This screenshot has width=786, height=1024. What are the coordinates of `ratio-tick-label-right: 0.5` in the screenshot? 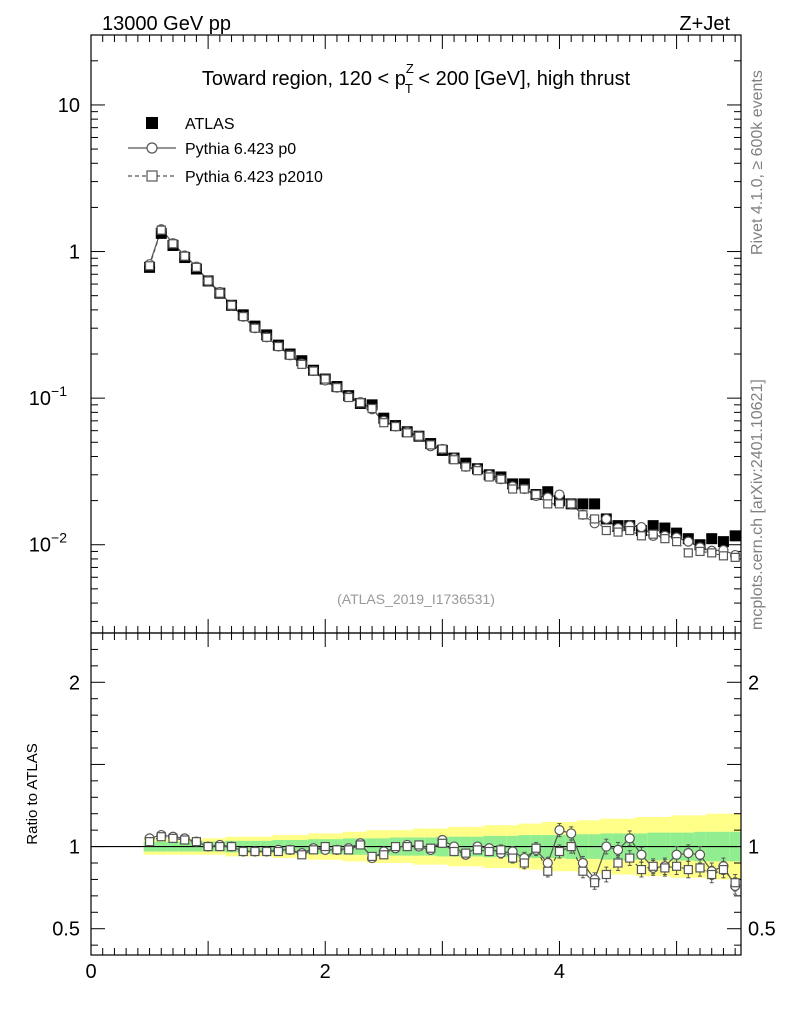 It's located at (762, 930).